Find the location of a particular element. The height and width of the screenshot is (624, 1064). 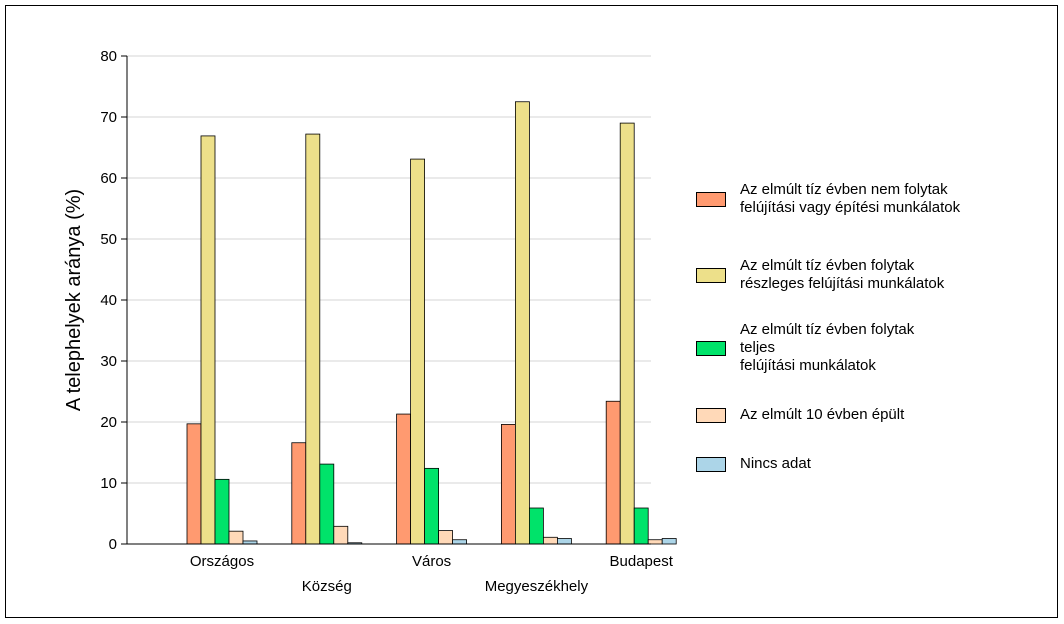

x-tick-label: Község is located at coordinates (327, 586).